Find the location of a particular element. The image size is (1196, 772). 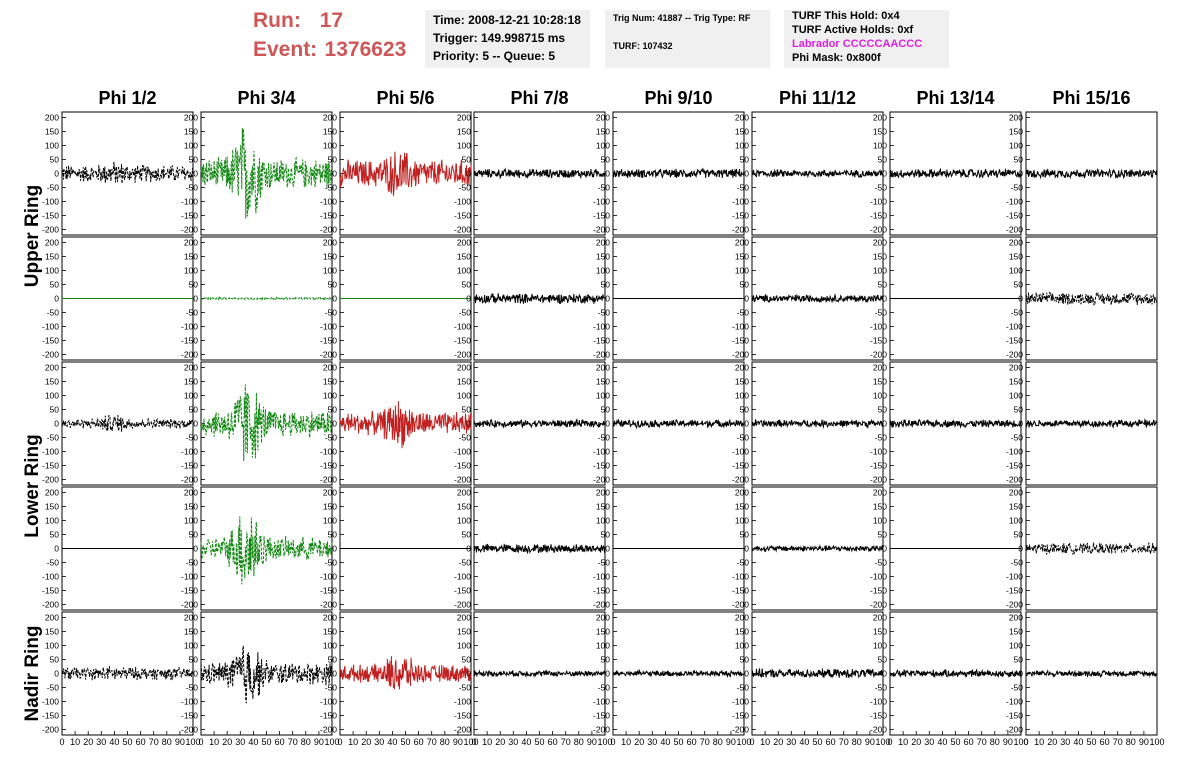

ring-label: Lower Ring is located at coordinates (32, 485).